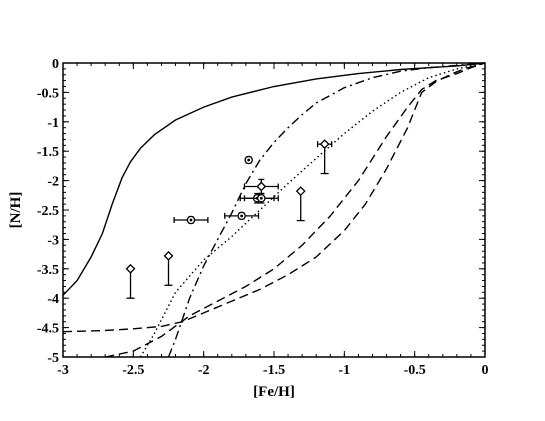  I want to click on x-axis-label: [Fe/H], so click(274, 392).